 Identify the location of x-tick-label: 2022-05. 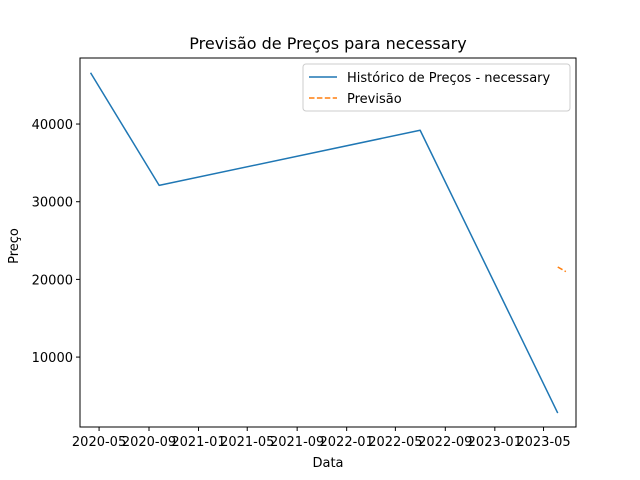
(395, 442).